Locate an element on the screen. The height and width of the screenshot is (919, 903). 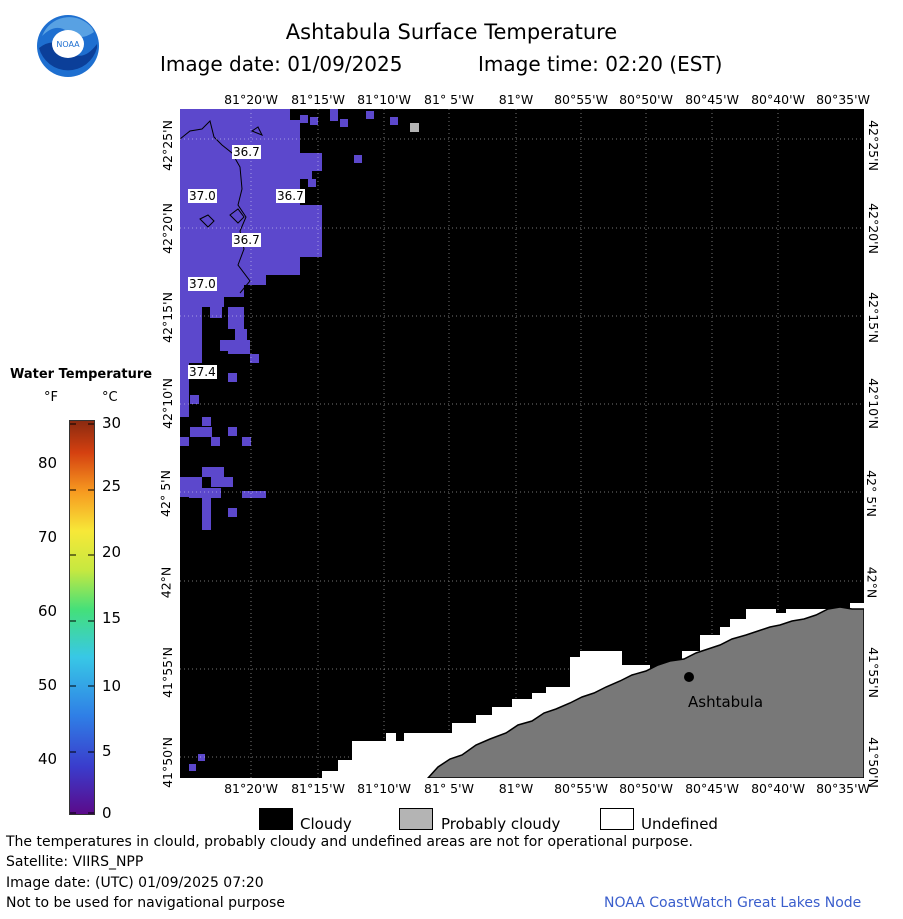
lon-tick-top: 81°15'W is located at coordinates (318, 99).